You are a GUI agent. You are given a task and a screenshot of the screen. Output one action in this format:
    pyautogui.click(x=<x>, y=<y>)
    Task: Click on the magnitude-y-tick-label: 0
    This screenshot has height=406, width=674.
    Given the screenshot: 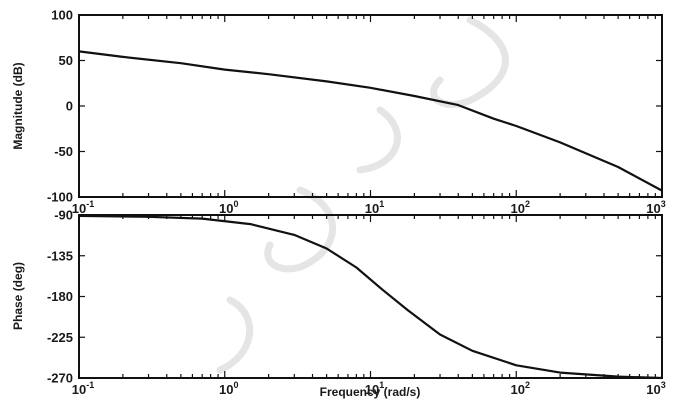 What is the action you would take?
    pyautogui.click(x=69, y=106)
    